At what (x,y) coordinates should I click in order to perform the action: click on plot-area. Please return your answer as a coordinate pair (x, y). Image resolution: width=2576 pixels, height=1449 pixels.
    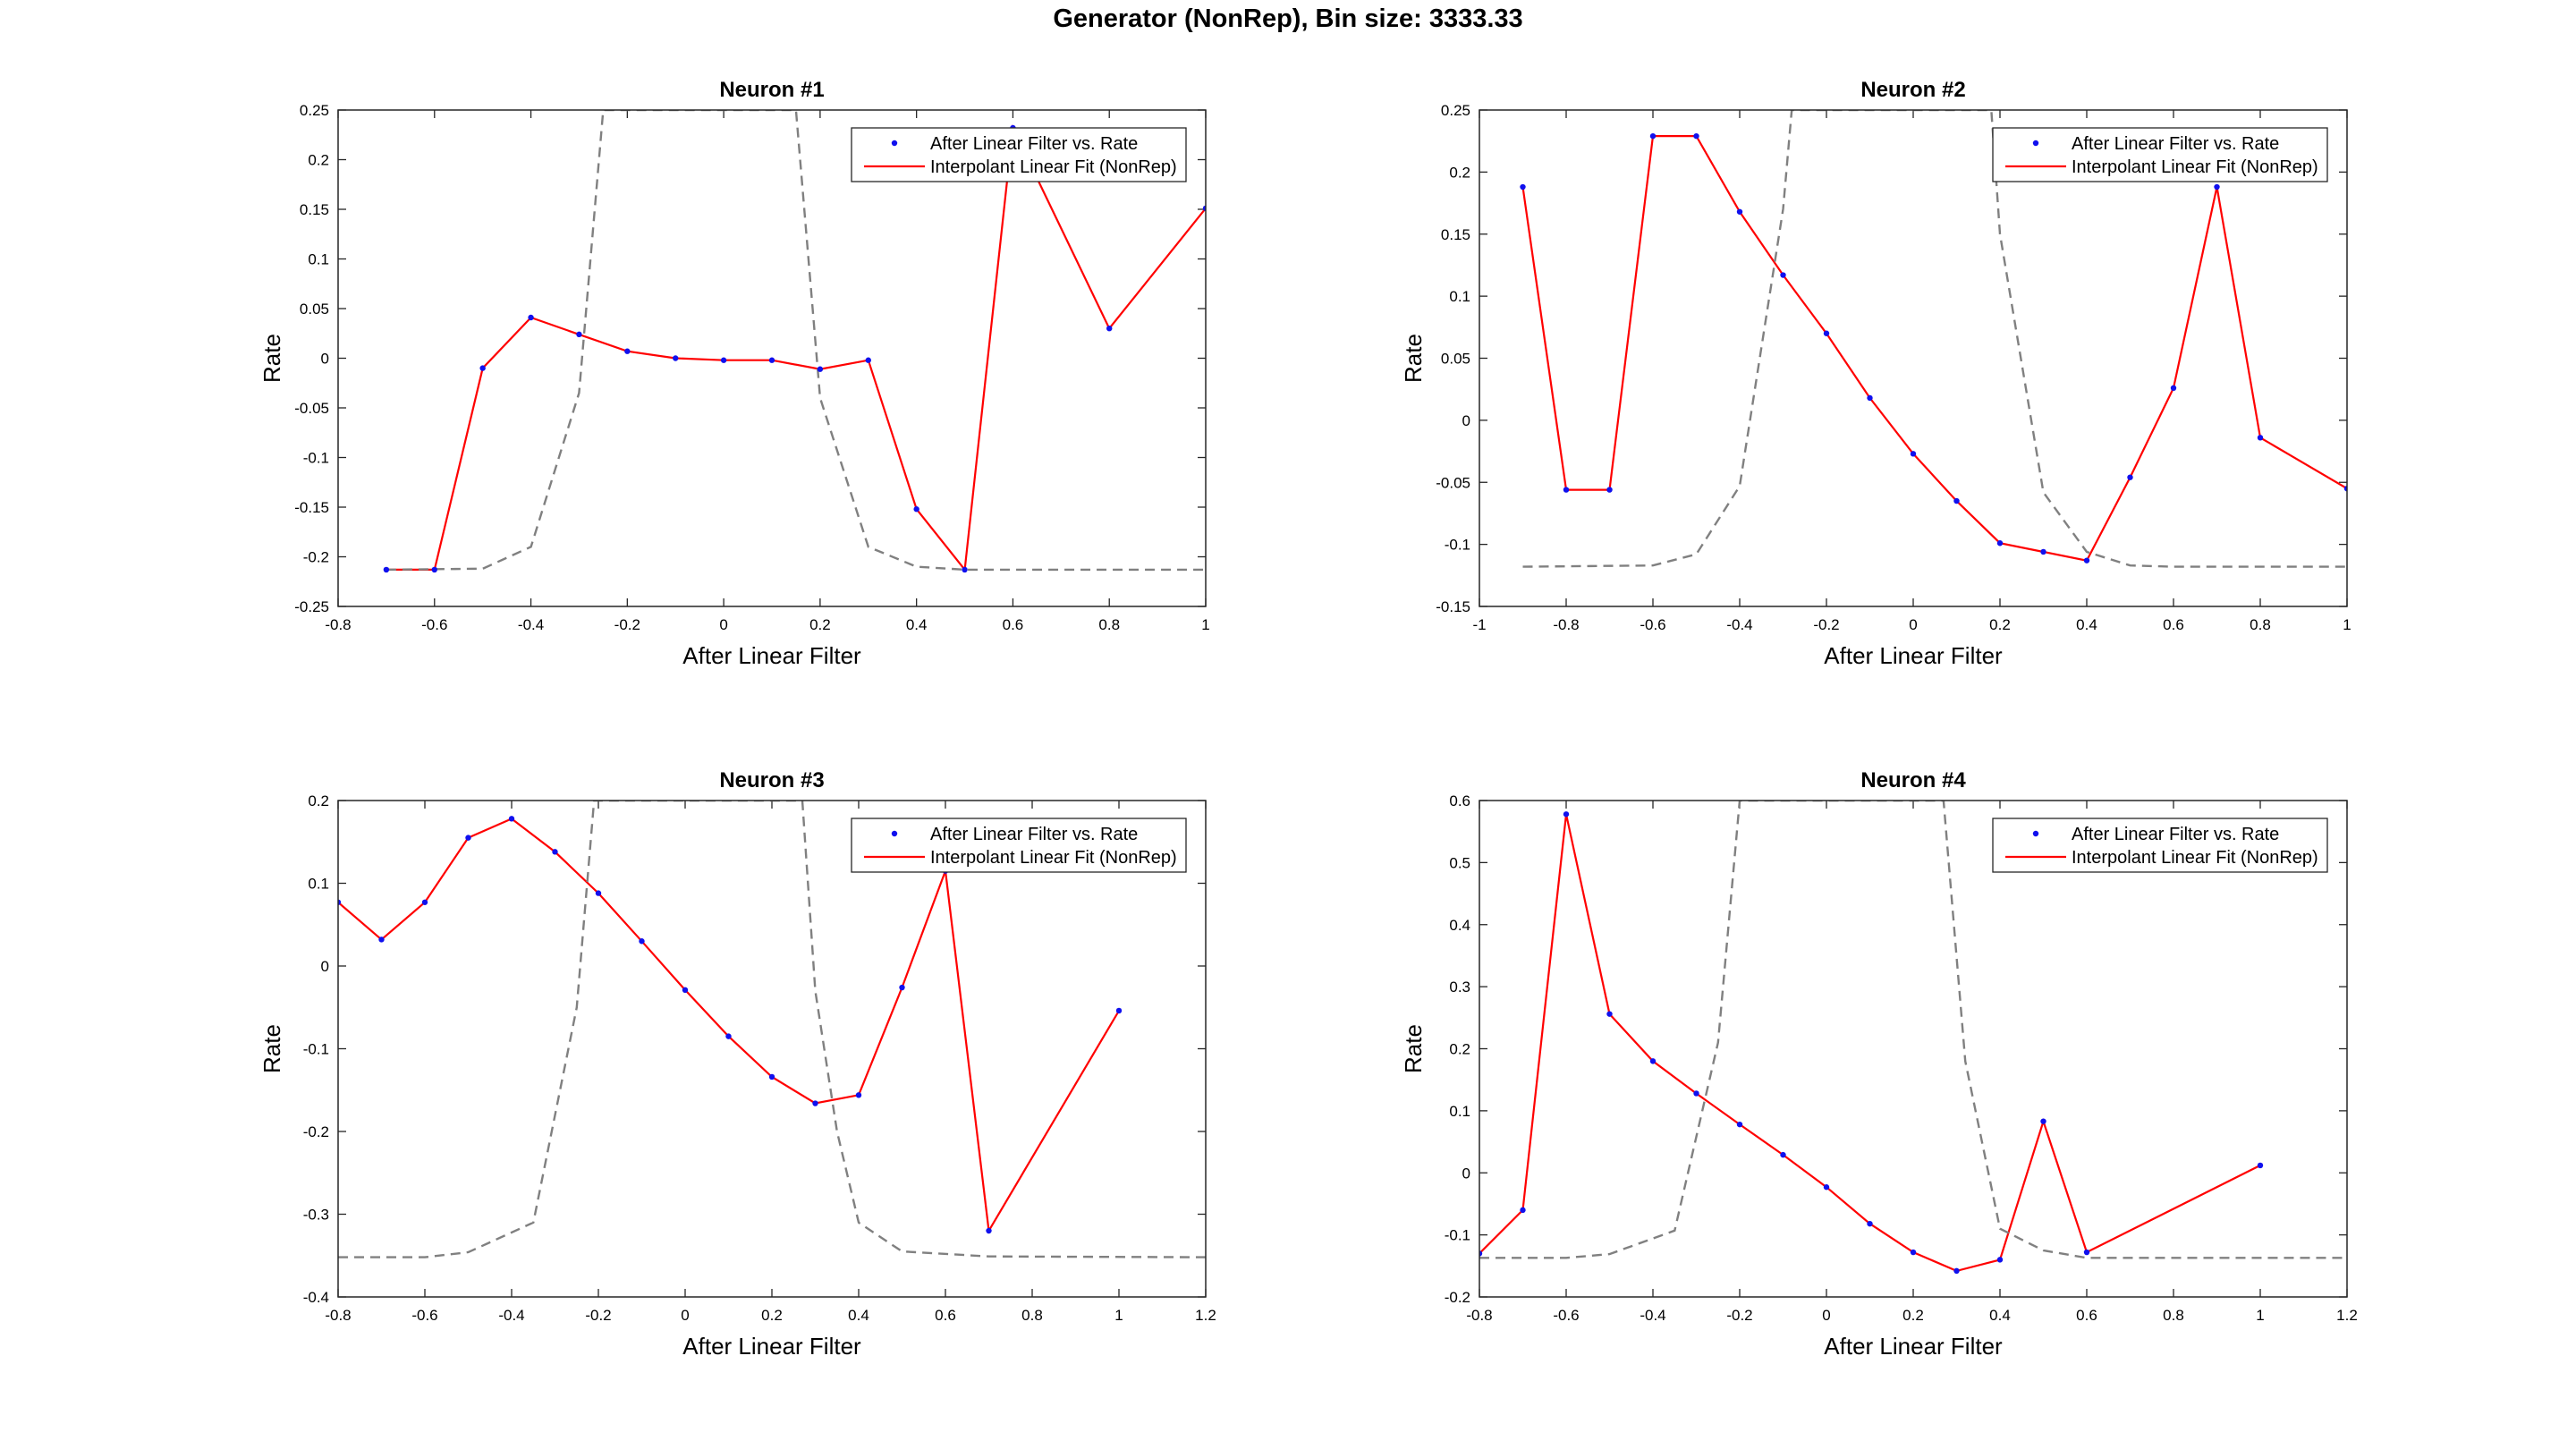
    Looking at the image, I should click on (1913, 1049).